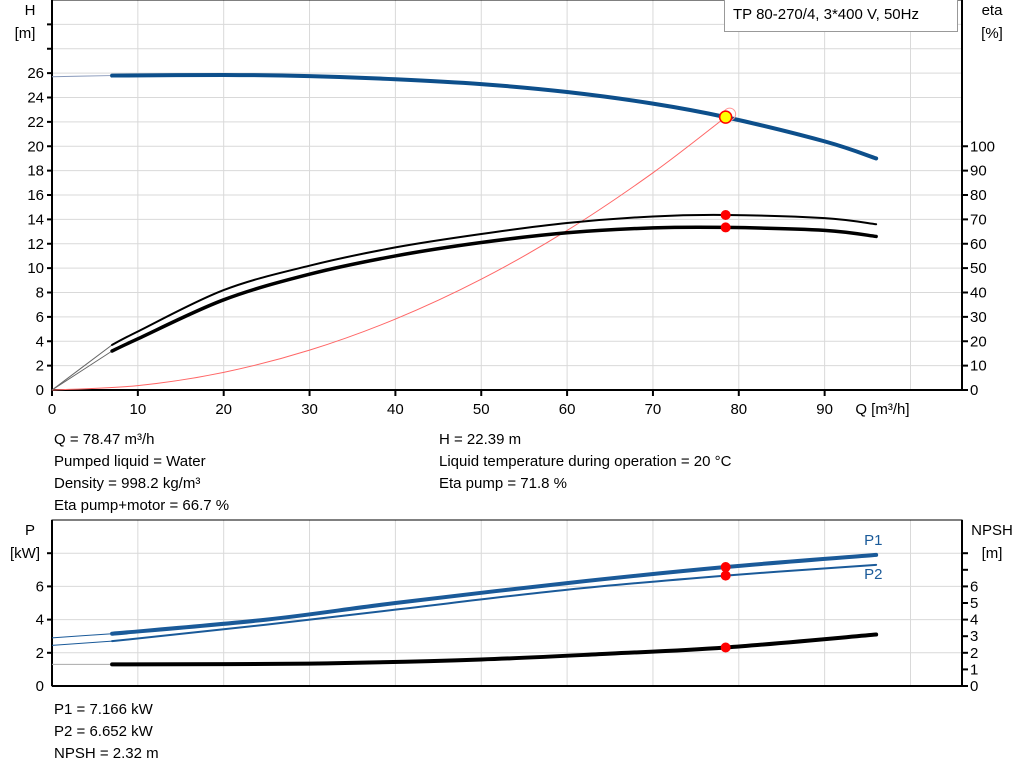 Image resolution: width=1024 pixels, height=781 pixels. What do you see at coordinates (978, 268) in the screenshot?
I see `y-right-tick-label: 50` at bounding box center [978, 268].